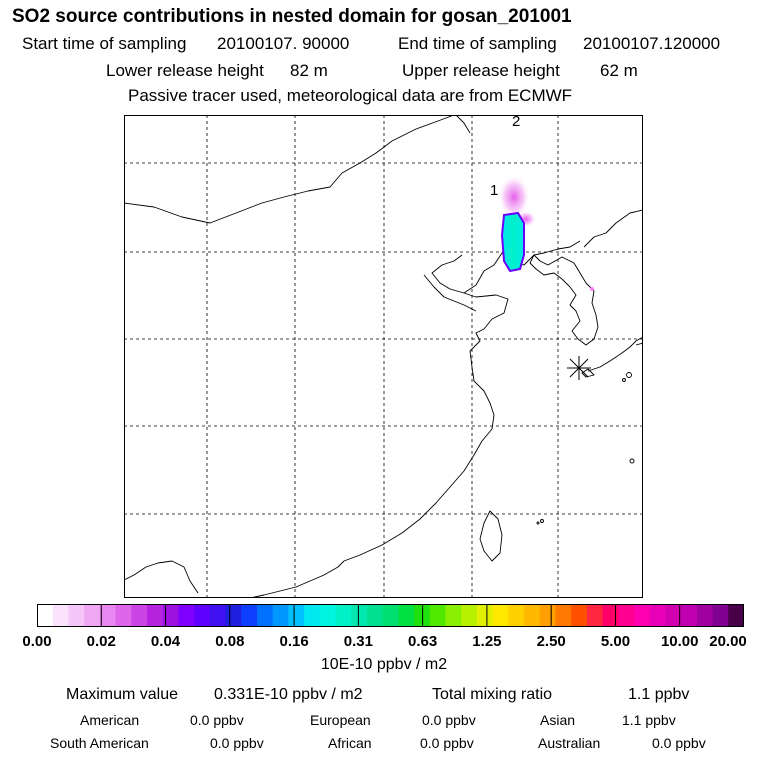 The image size is (768, 768). I want to click on receptor-asterisk-icon, so click(579, 368).